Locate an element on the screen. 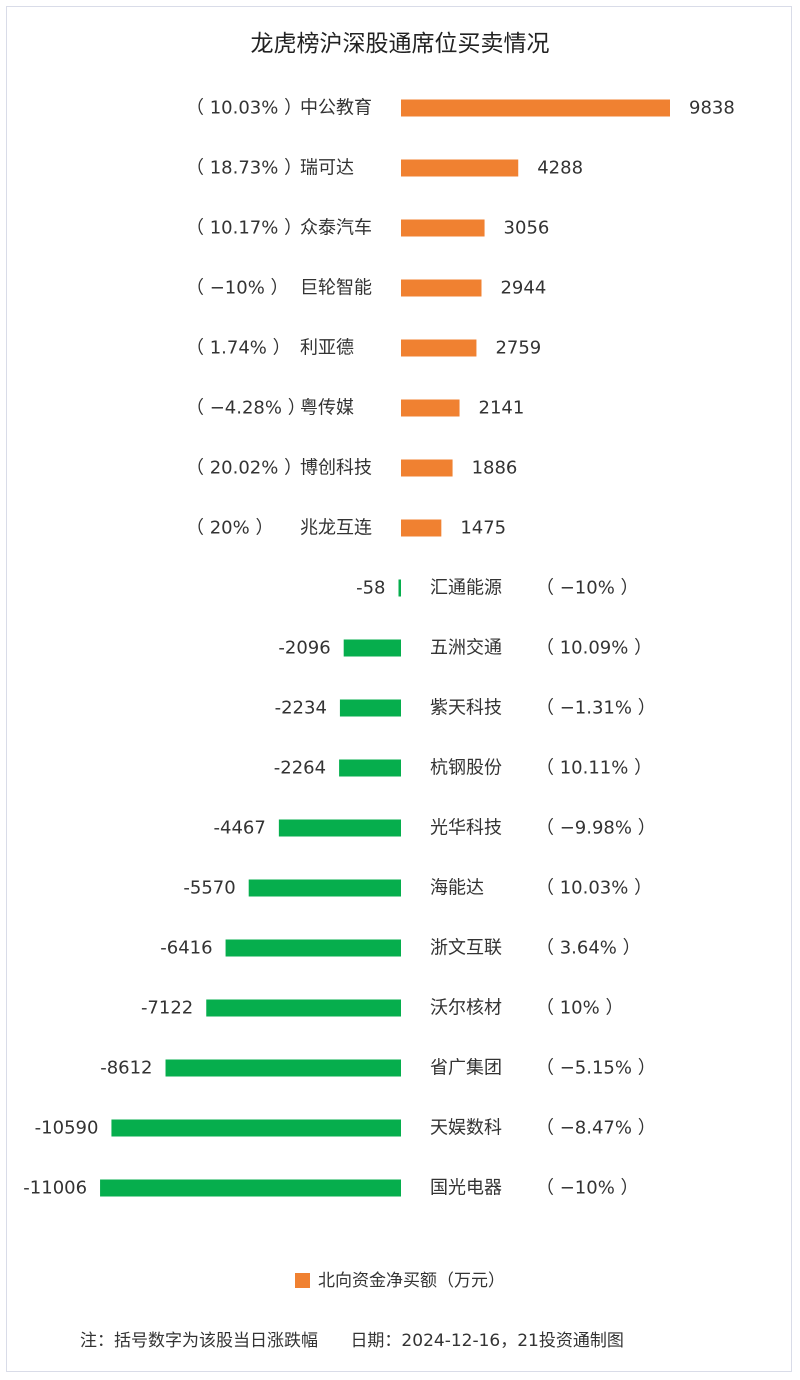 This screenshot has height=1380, width=800. category-label: 巨轮智能 is located at coordinates (336, 288).